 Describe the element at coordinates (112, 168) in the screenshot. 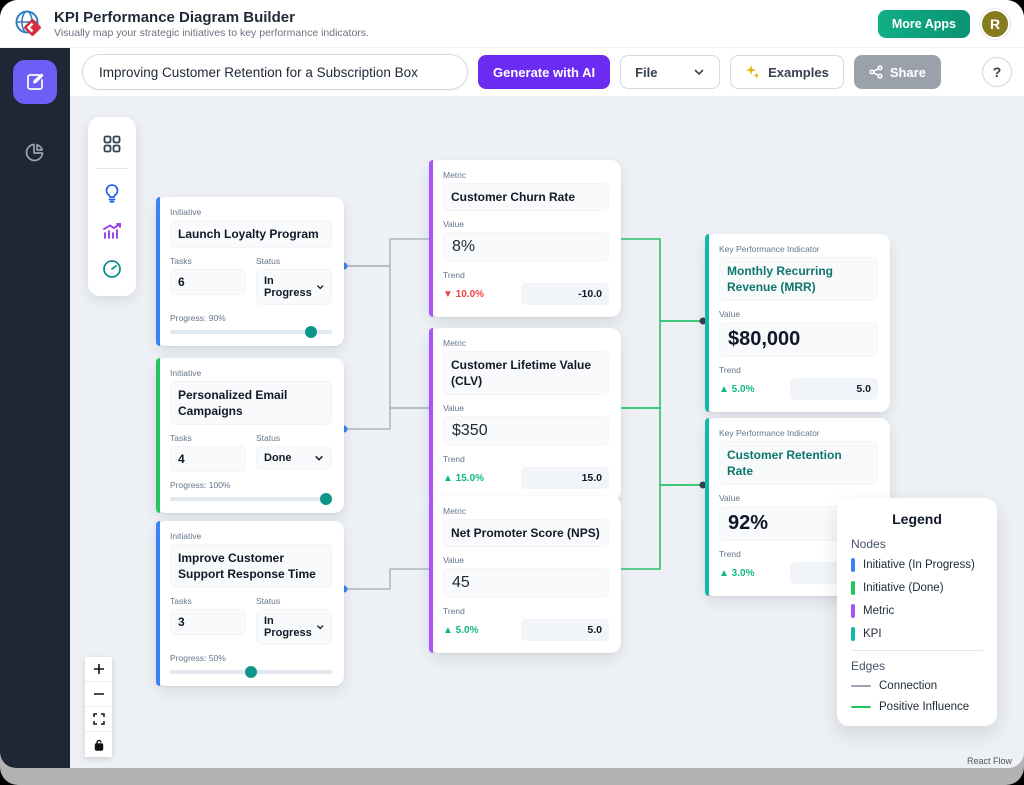

I see `palette-divider` at that location.